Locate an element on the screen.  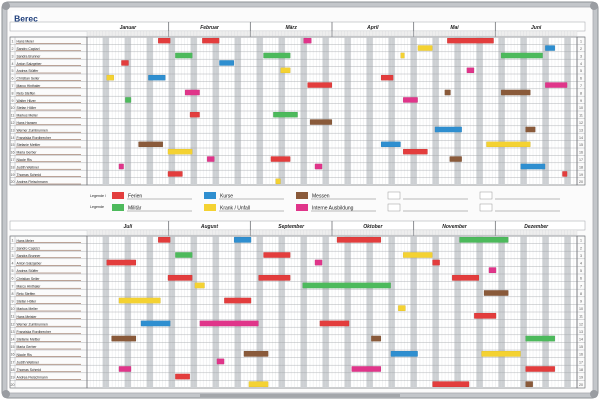
row-number: 20 is located at coordinates (13, 385).